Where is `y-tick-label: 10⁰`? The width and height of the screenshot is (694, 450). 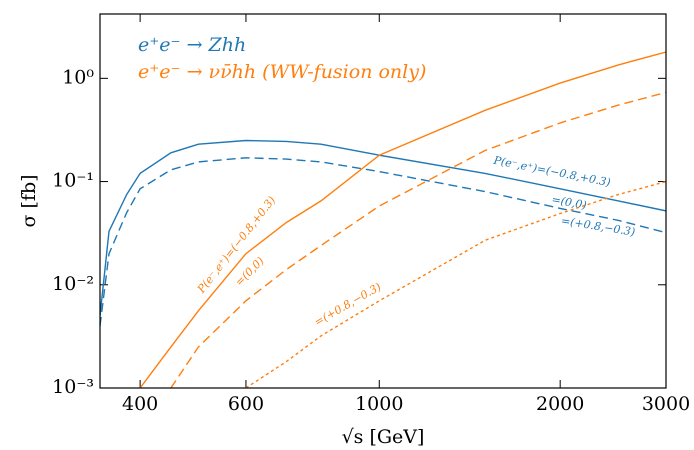
y-tick-label: 10⁰ is located at coordinates (78, 77).